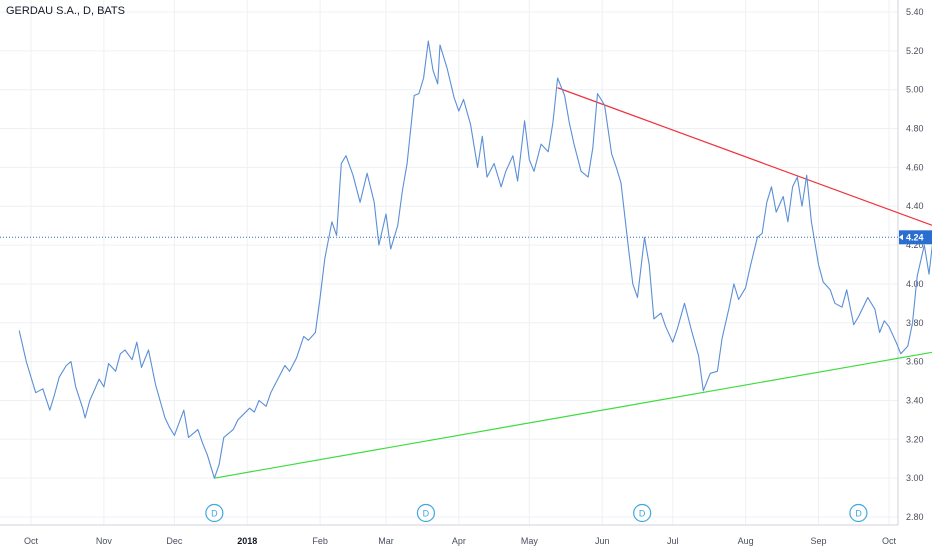 This screenshot has width=932, height=550. Describe the element at coordinates (466, 237) in the screenshot. I see `last-price-layer: 4.24` at that location.